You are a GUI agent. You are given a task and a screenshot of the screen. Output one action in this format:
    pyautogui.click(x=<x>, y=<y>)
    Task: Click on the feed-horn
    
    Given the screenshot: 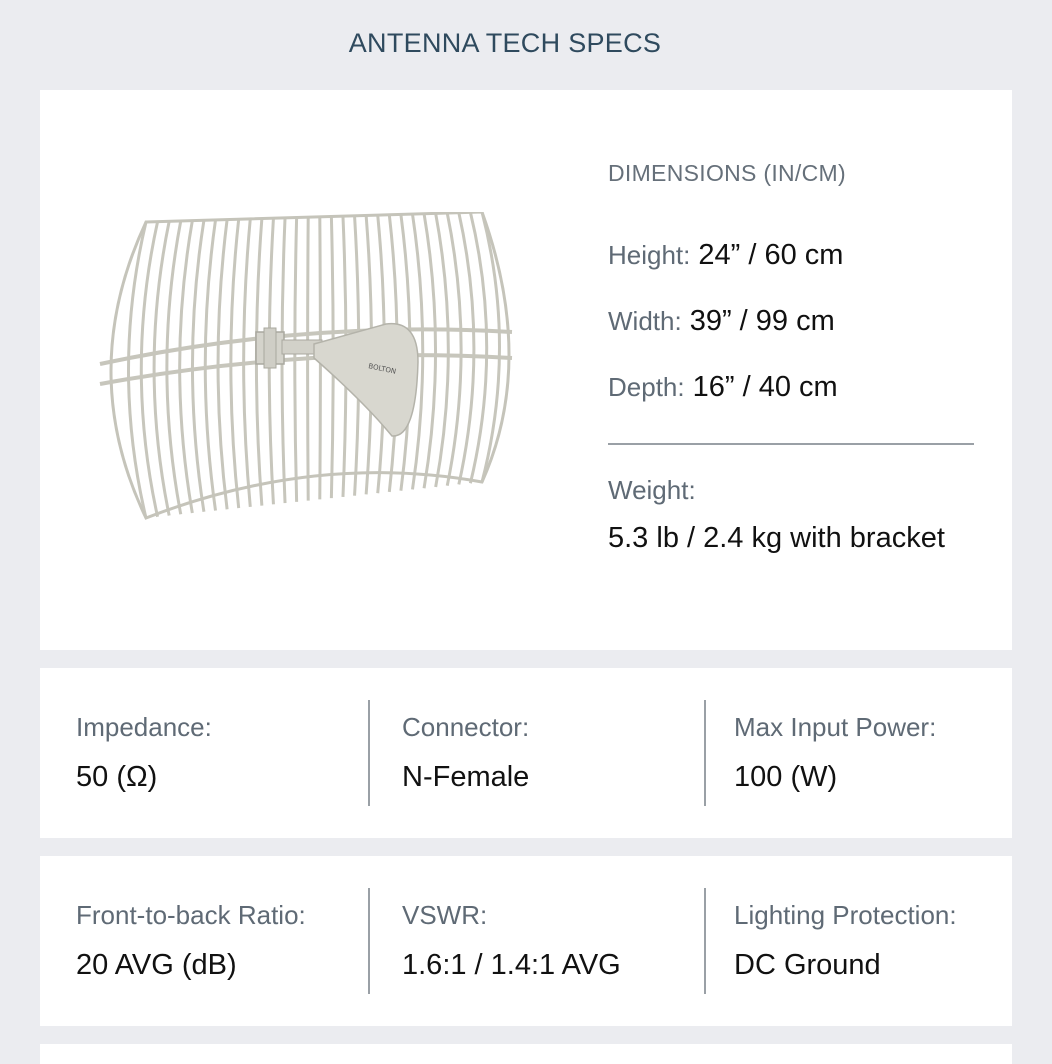 What is the action you would take?
    pyautogui.click(x=366, y=379)
    